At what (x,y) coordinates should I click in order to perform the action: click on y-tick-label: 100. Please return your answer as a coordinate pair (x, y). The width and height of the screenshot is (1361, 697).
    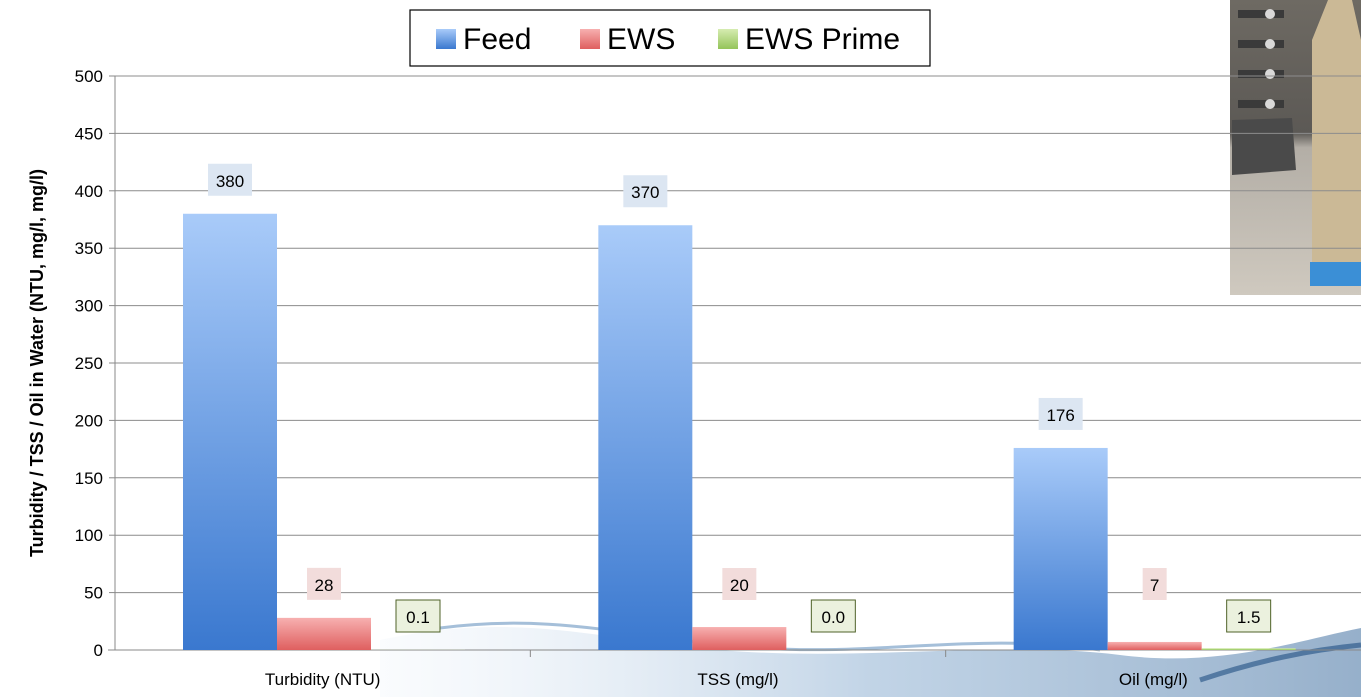
    Looking at the image, I should click on (89, 535).